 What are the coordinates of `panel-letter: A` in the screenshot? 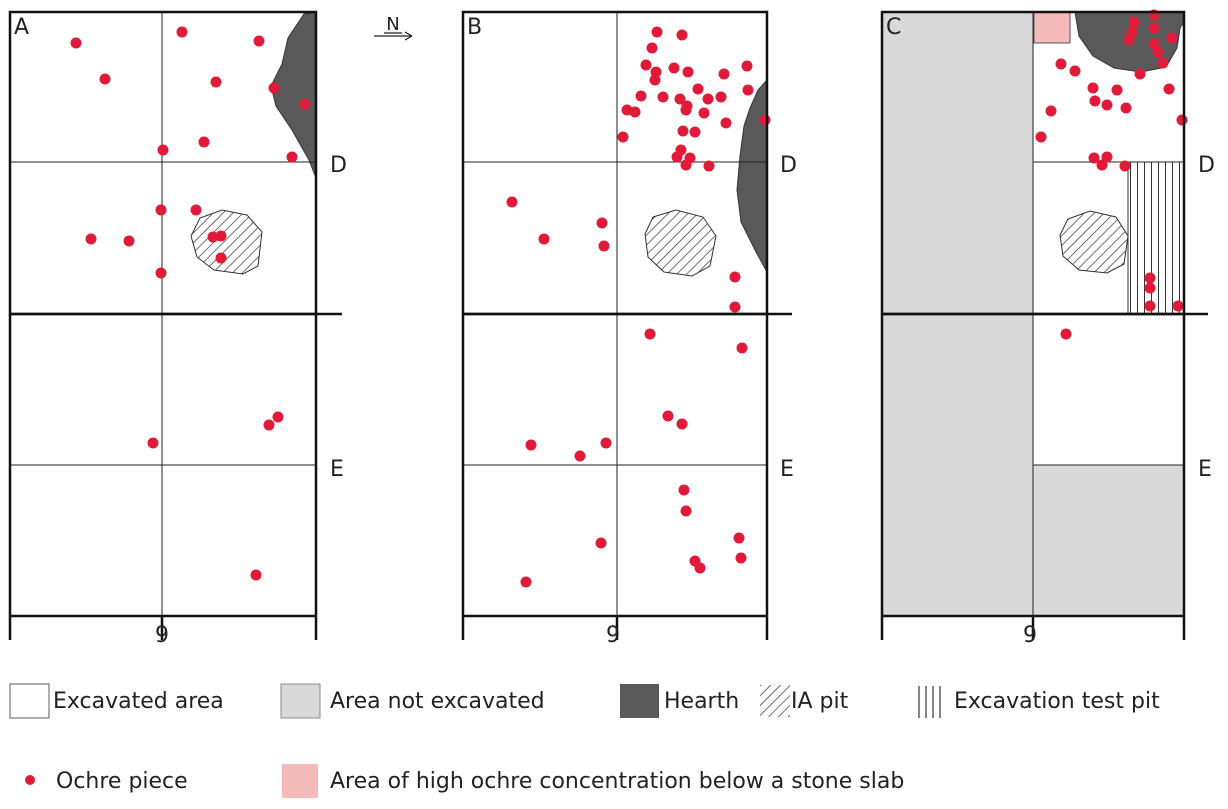 It's located at (21, 27).